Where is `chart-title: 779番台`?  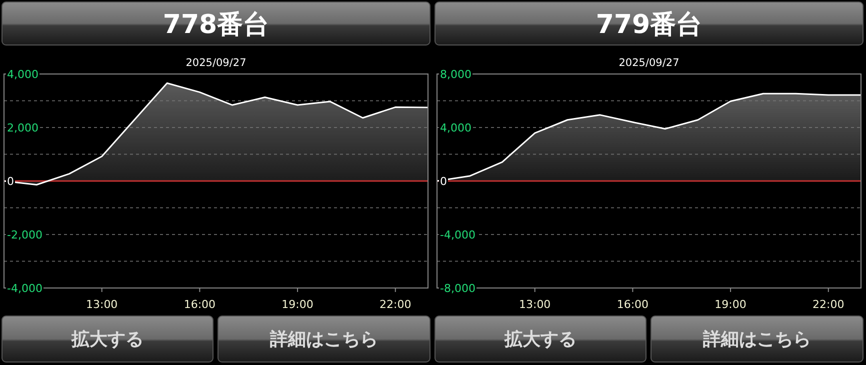 chart-title: 779番台 is located at coordinates (649, 25).